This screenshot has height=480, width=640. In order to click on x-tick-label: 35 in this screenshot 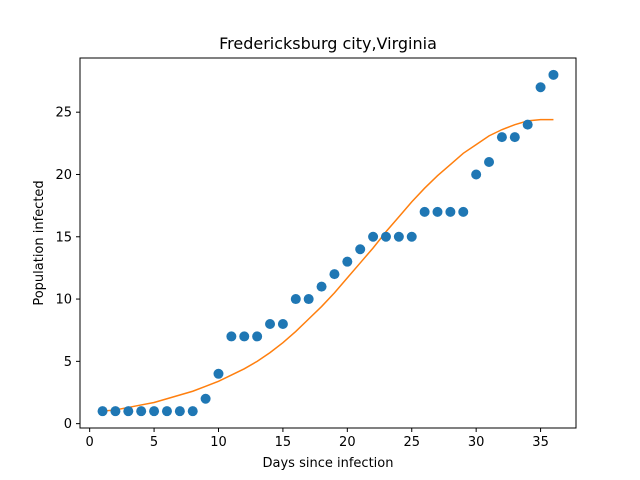, I will do `click(540, 442)`.